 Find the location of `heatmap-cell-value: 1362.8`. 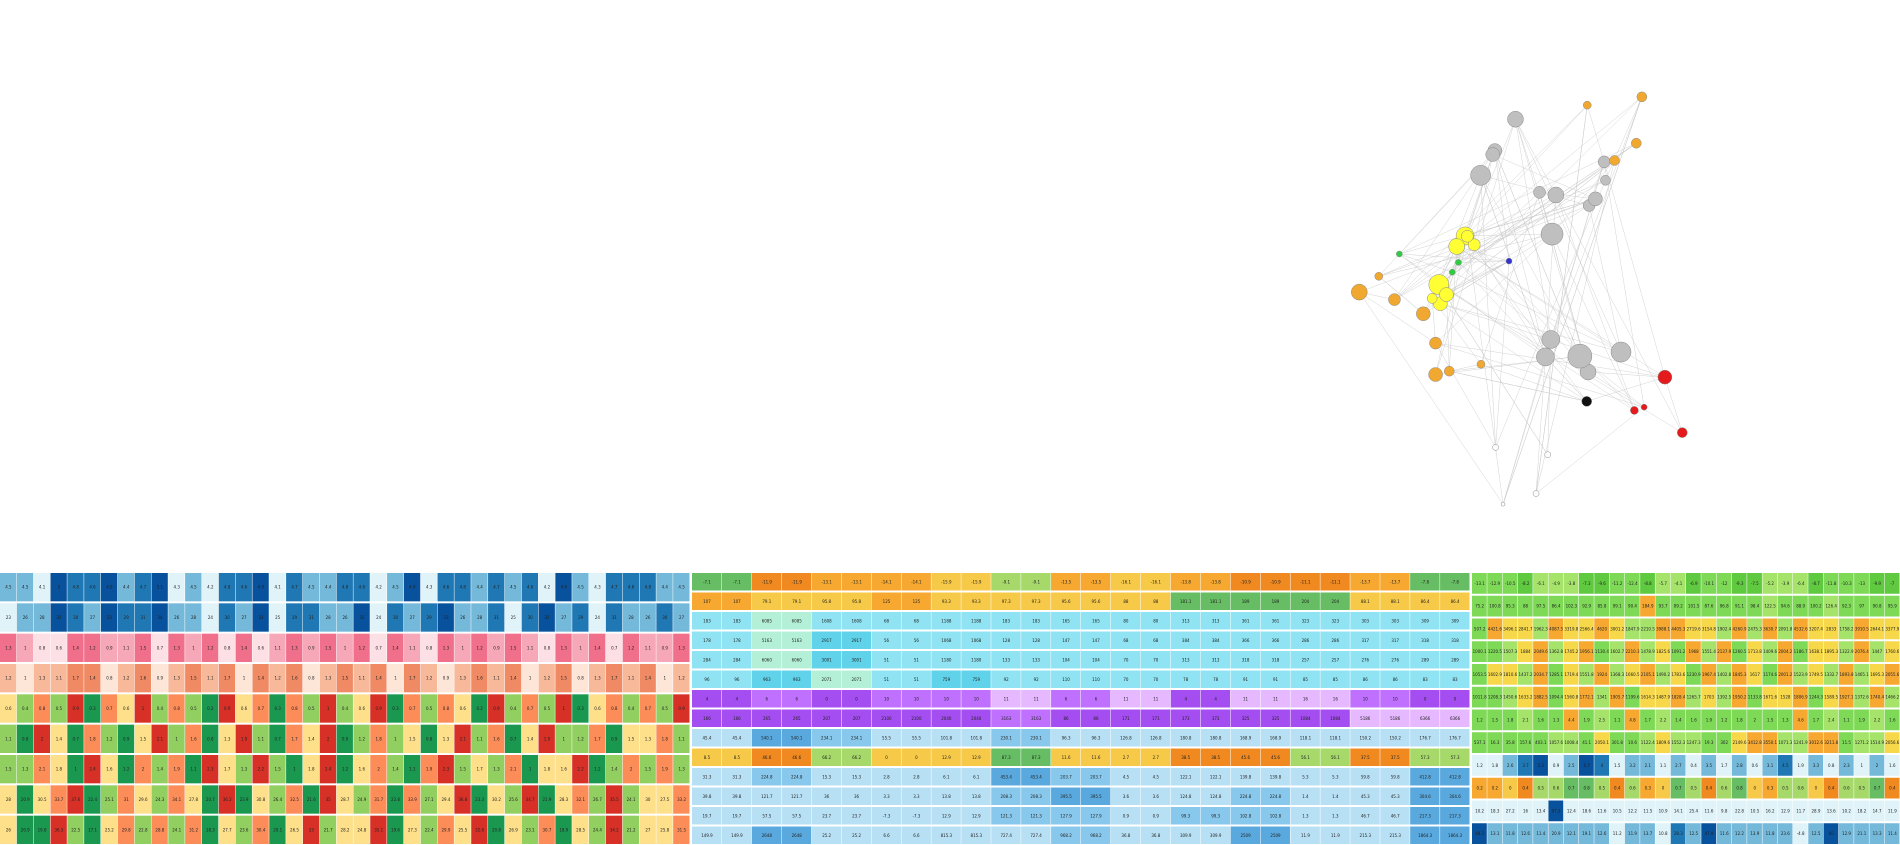

heatmap-cell-value: 1362.8 is located at coordinates (1556, 651).